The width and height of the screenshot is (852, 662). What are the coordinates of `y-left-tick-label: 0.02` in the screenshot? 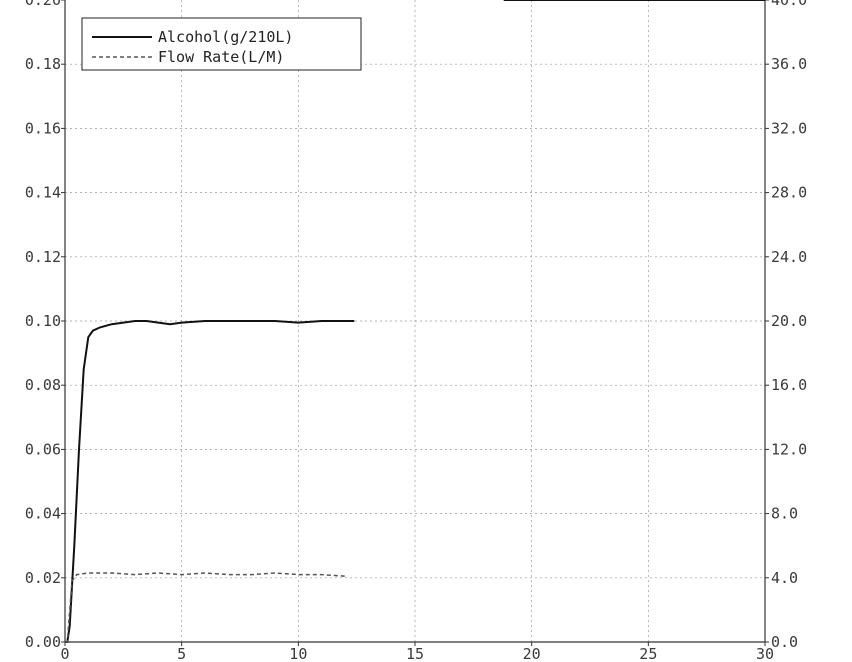 It's located at (43, 578).